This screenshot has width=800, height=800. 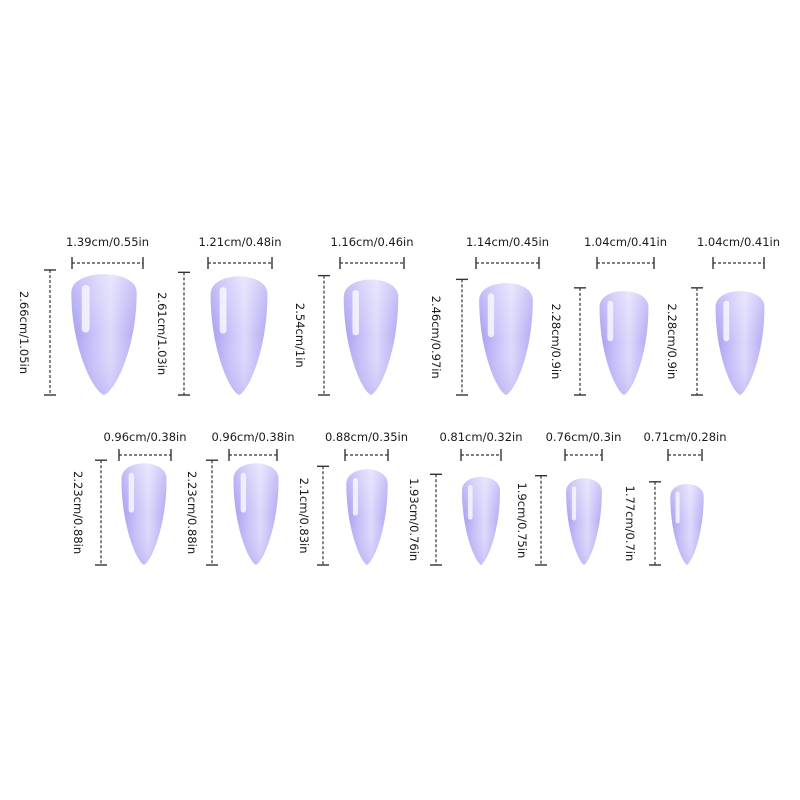 What do you see at coordinates (507, 242) in the screenshot?
I see `width-label: 1.14cm/0.45in` at bounding box center [507, 242].